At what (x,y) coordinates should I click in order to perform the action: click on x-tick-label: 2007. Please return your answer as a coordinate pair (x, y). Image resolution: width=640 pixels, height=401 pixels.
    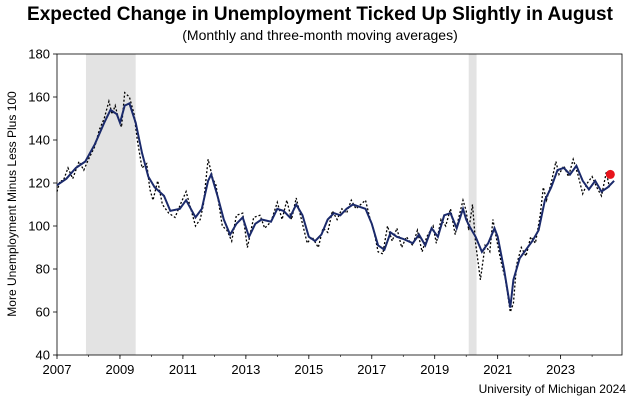
    Looking at the image, I should click on (57, 369).